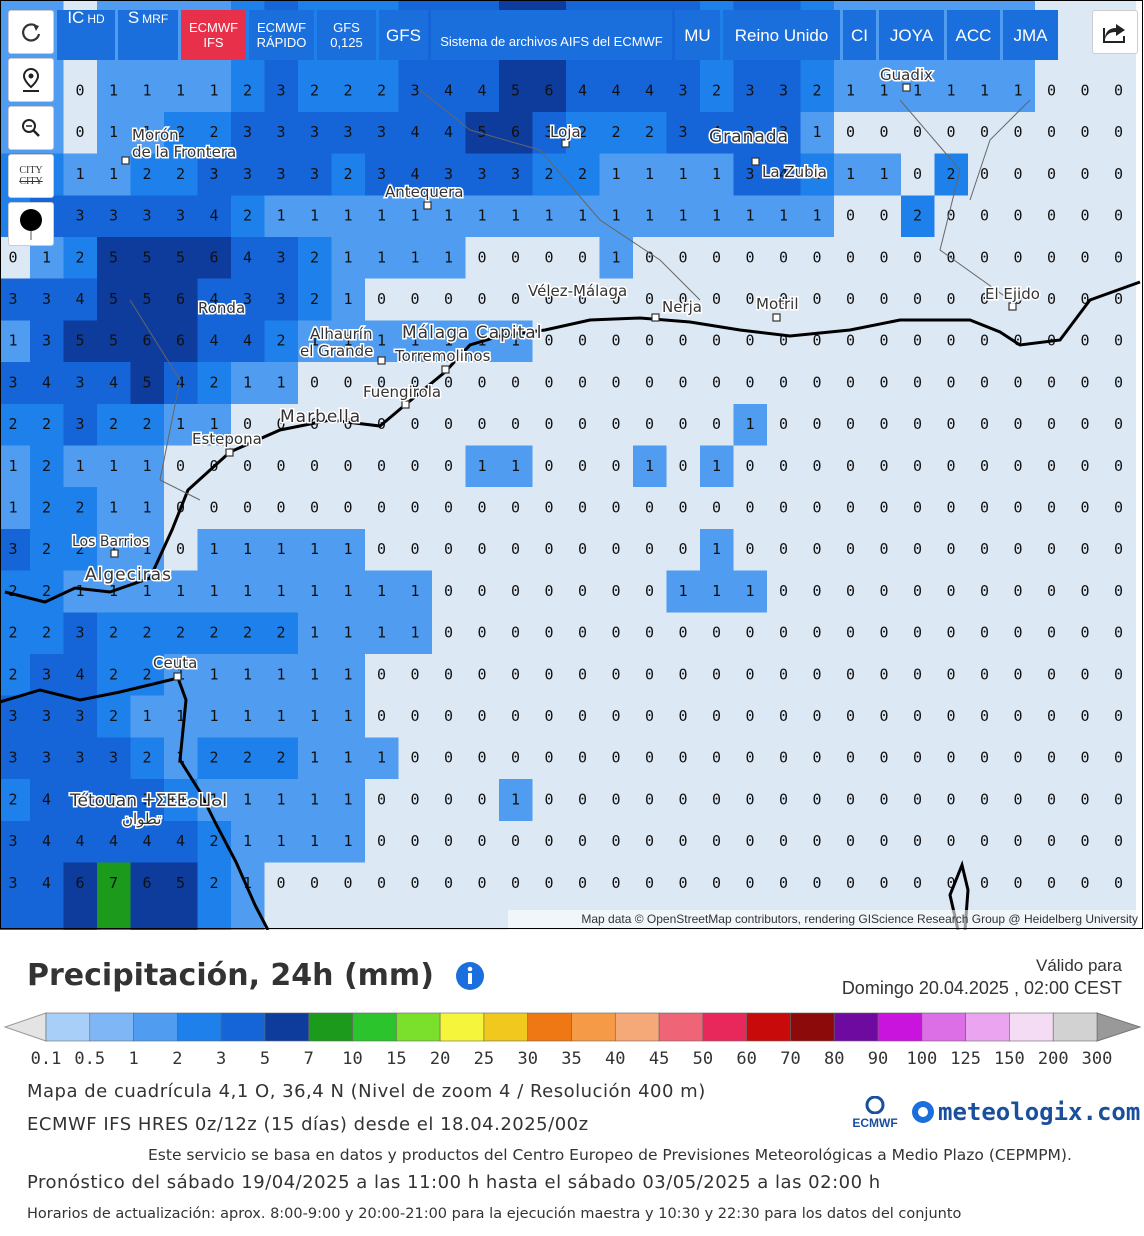 This screenshot has width=1144, height=1236. What do you see at coordinates (199, 1027) in the screenshot?
I see `legend-swatch` at bounding box center [199, 1027].